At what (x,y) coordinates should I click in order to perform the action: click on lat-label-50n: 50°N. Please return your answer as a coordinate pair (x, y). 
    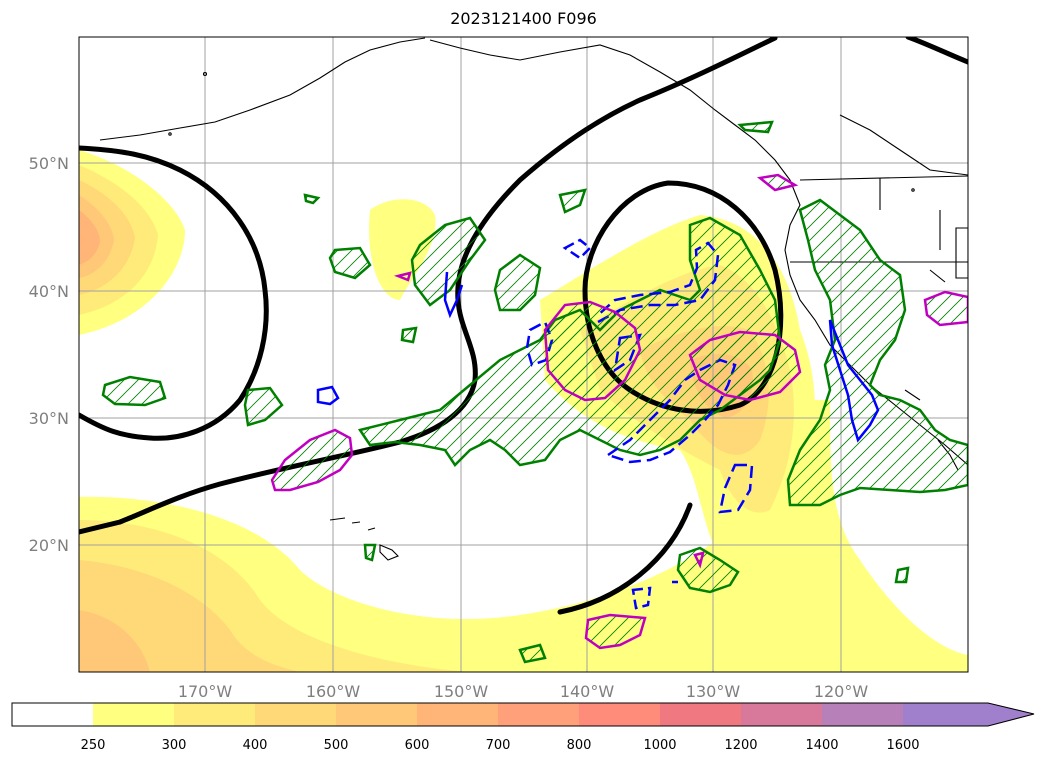
    Looking at the image, I should click on (49, 163).